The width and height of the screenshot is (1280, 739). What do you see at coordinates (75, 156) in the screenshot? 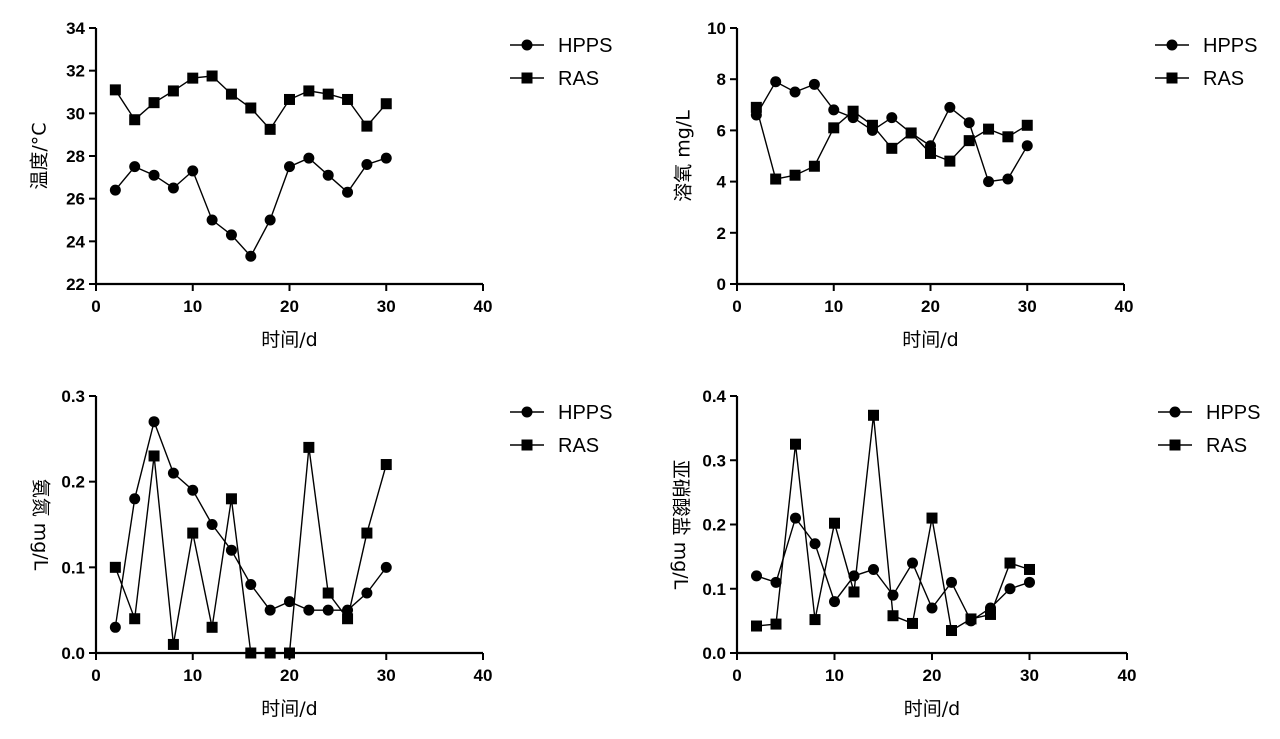
I see `chart-1-y-tick-label: 28` at bounding box center [75, 156].